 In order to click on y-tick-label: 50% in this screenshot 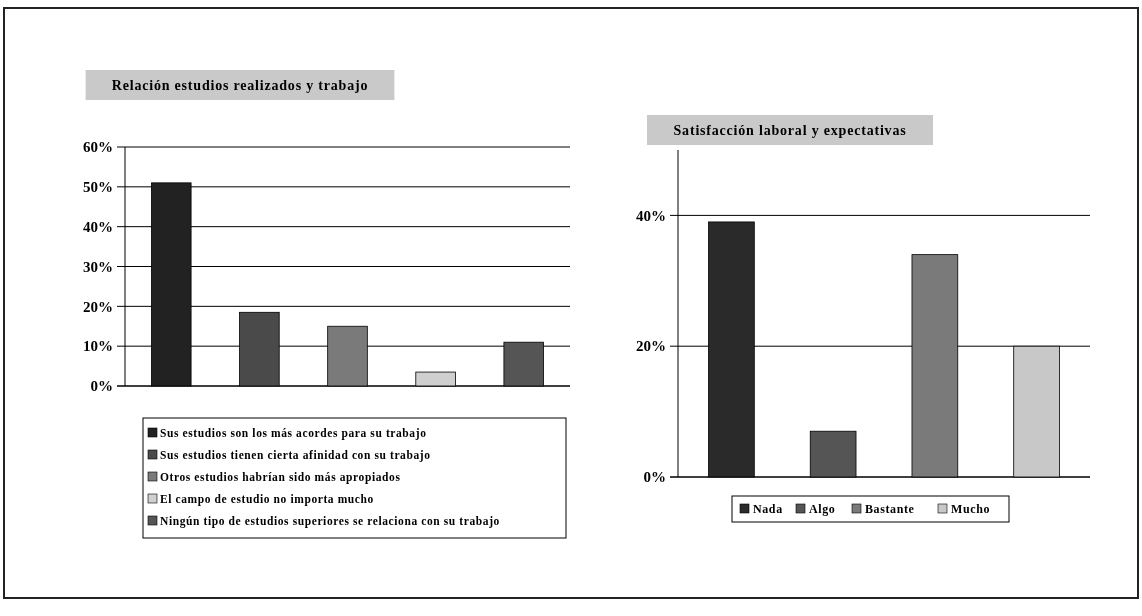, I will do `click(98, 187)`.